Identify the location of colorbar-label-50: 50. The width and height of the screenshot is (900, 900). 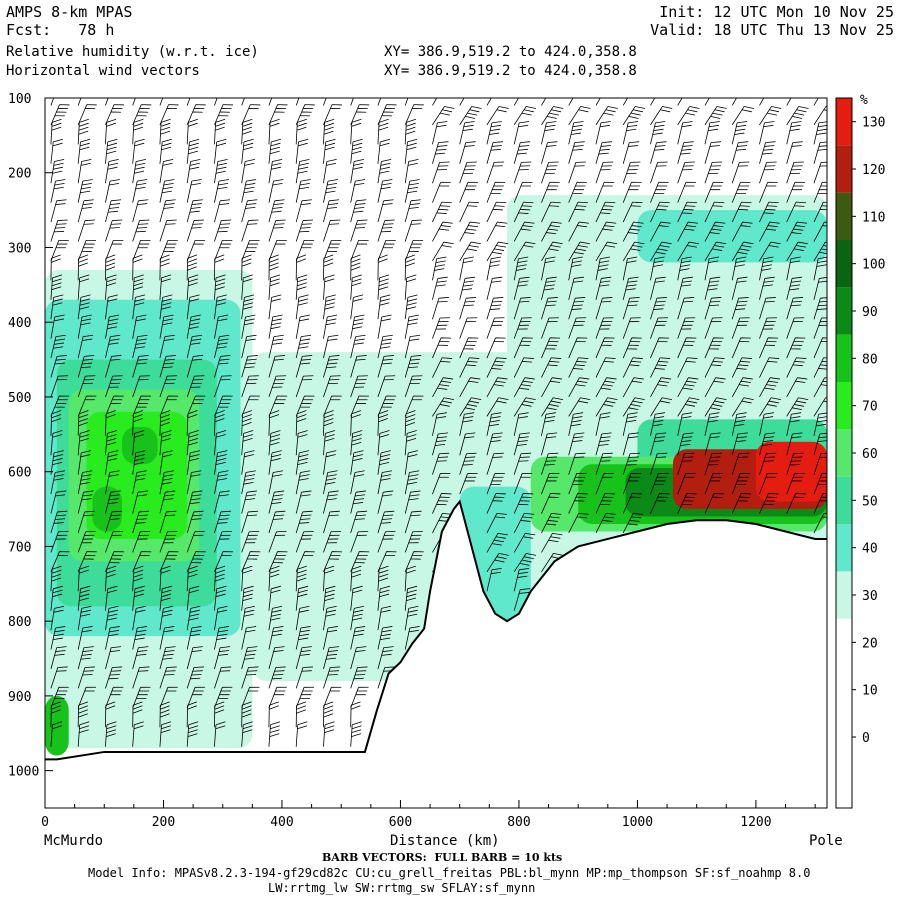
(870, 501).